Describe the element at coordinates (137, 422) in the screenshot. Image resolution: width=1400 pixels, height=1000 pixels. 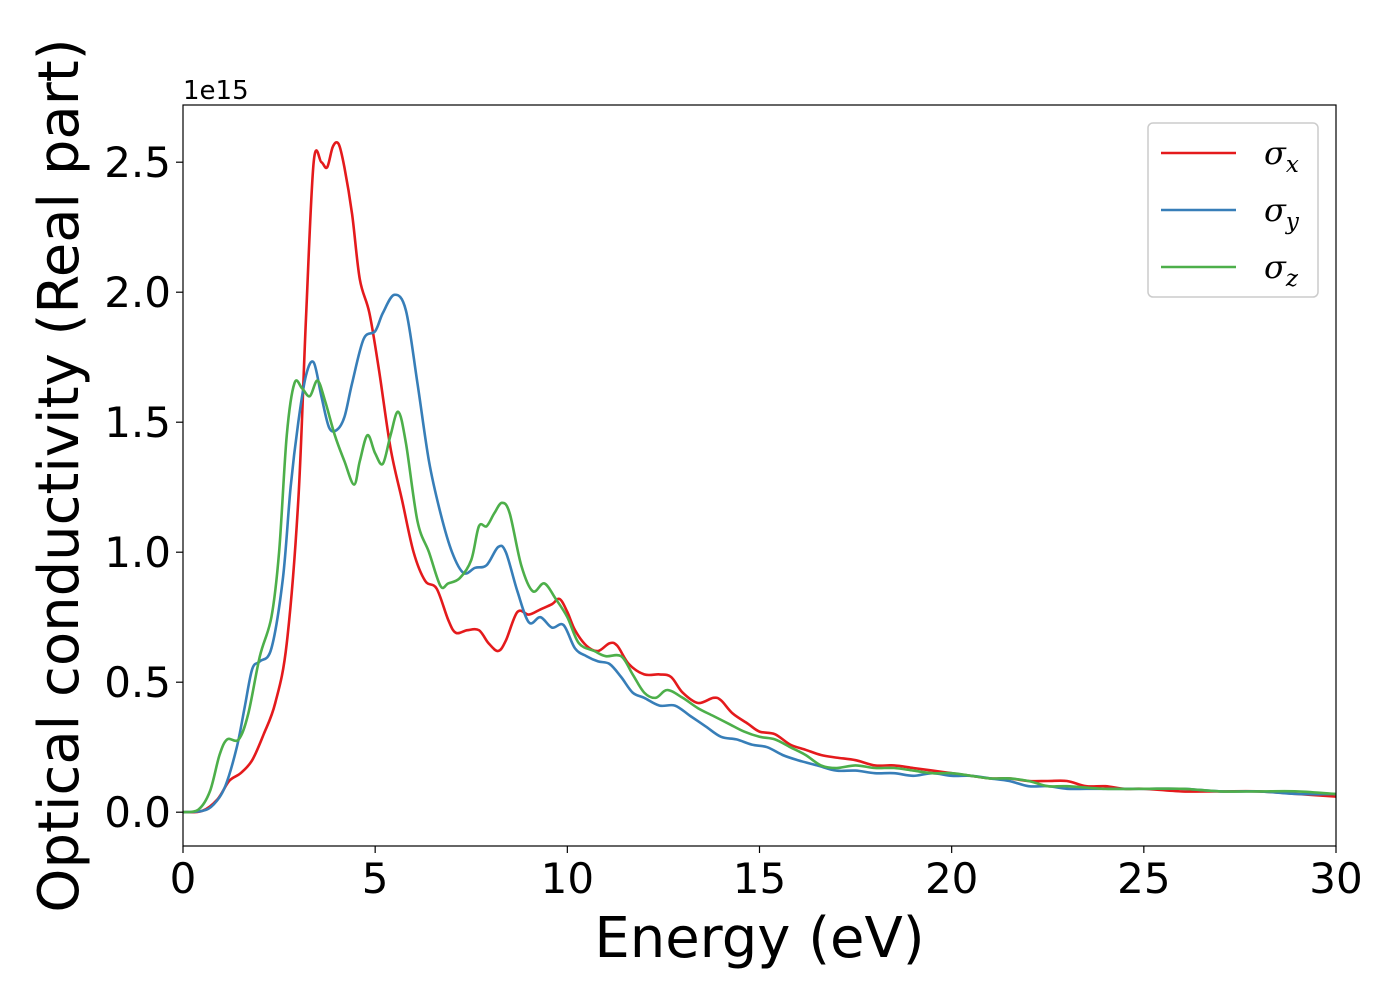
I see `y-tick-label: 1.5` at that location.